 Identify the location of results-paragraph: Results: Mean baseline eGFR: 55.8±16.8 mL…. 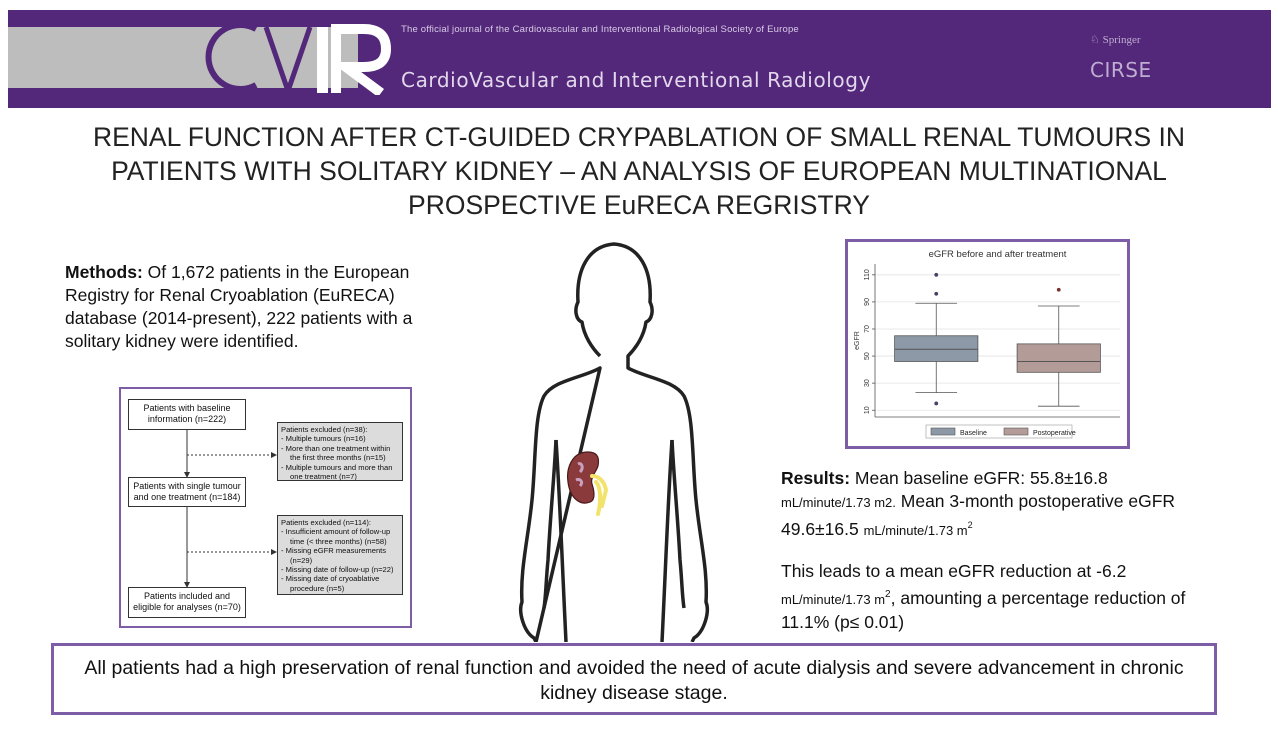
(991, 504).